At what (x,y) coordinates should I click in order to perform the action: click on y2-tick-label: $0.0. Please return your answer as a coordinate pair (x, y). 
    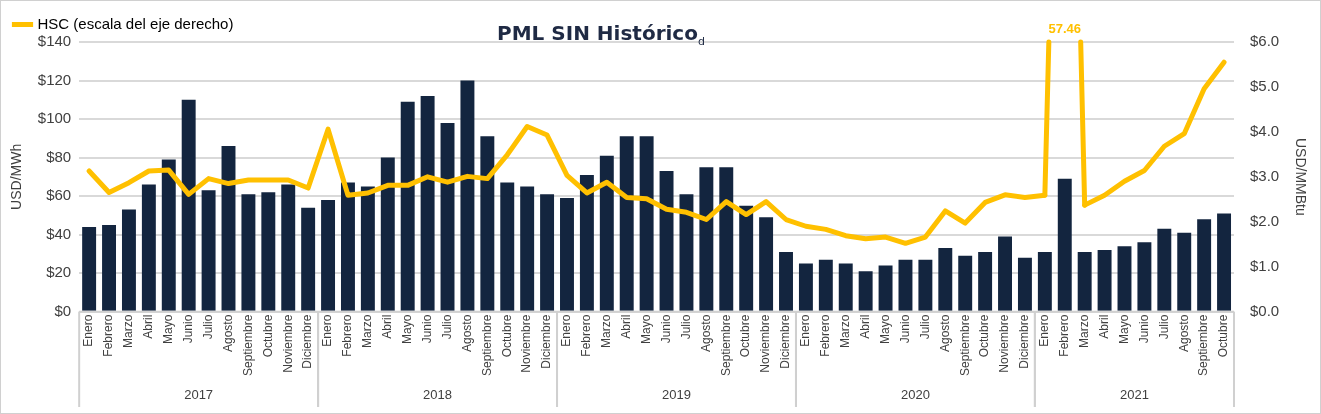
    Looking at the image, I should click on (1265, 310).